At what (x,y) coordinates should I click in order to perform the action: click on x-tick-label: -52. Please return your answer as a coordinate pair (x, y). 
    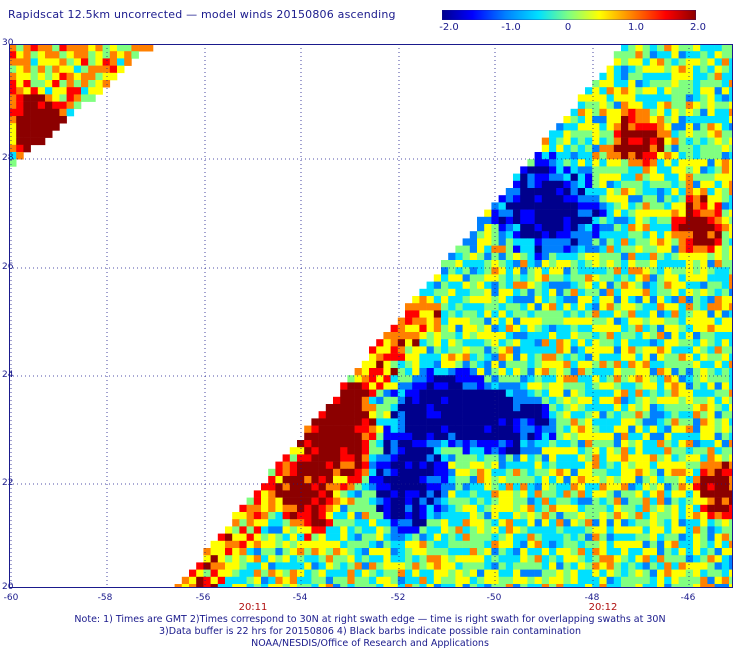
    Looking at the image, I should click on (398, 598).